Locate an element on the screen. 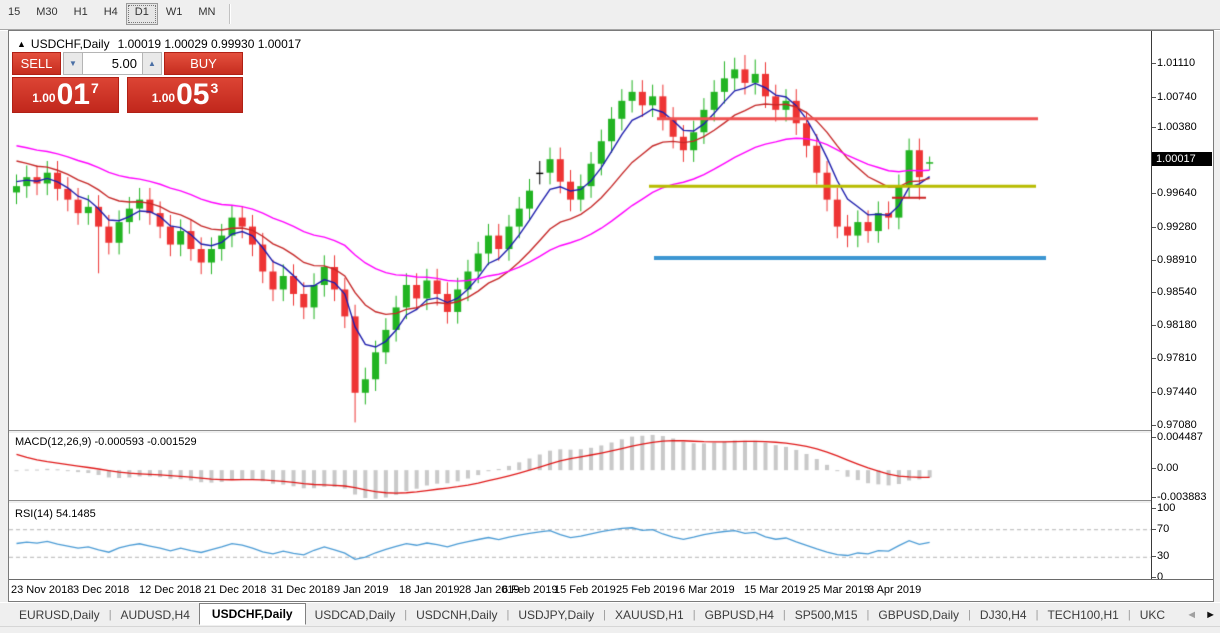  date-axis-label: 6 Feb 2019 is located at coordinates (530, 590).